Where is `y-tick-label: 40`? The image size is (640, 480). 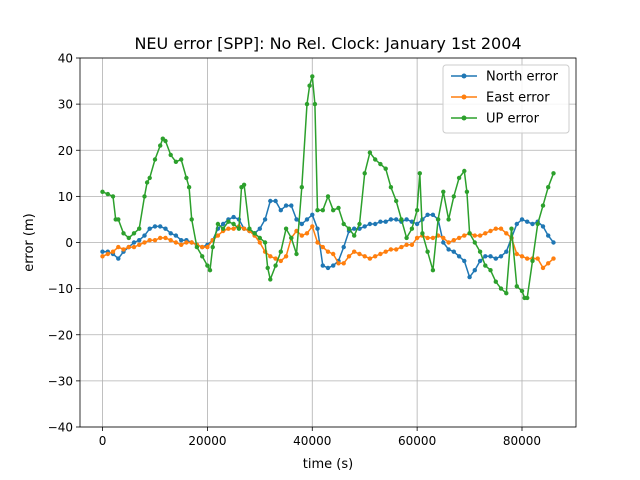
y-tick-label: 40 is located at coordinates (65, 59).